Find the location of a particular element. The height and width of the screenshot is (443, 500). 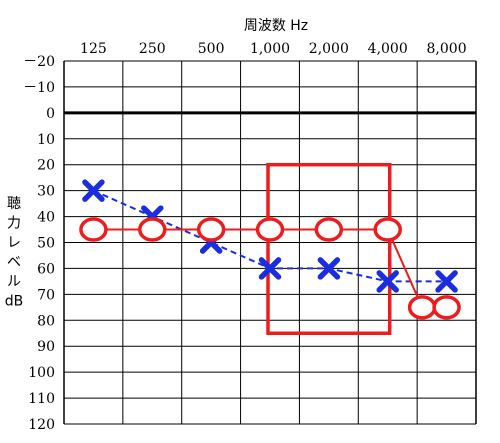

x-tick-label: 250 is located at coordinates (152, 49).